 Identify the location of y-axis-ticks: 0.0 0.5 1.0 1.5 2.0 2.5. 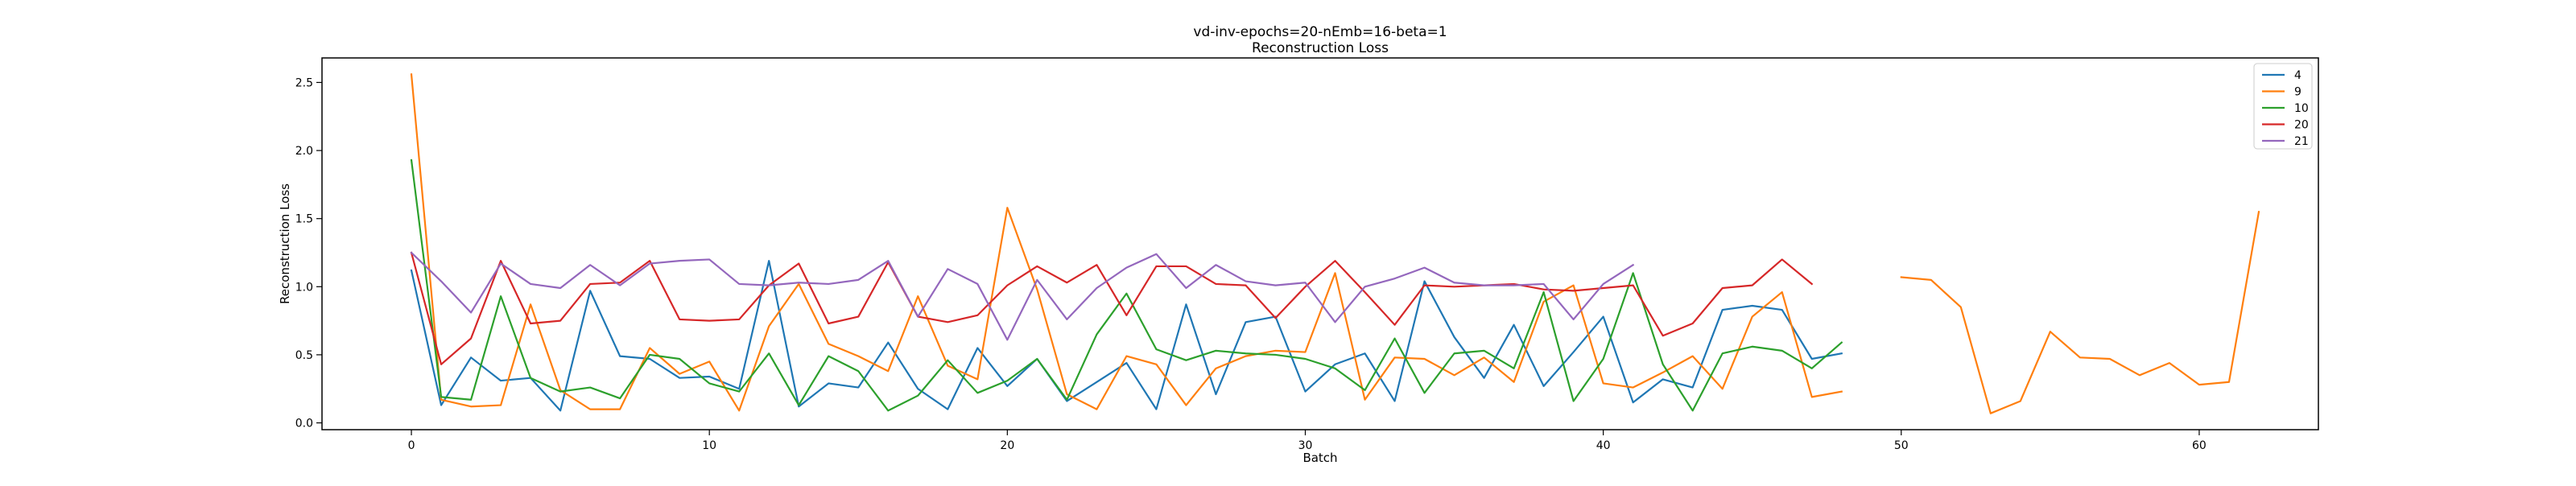
(308, 253).